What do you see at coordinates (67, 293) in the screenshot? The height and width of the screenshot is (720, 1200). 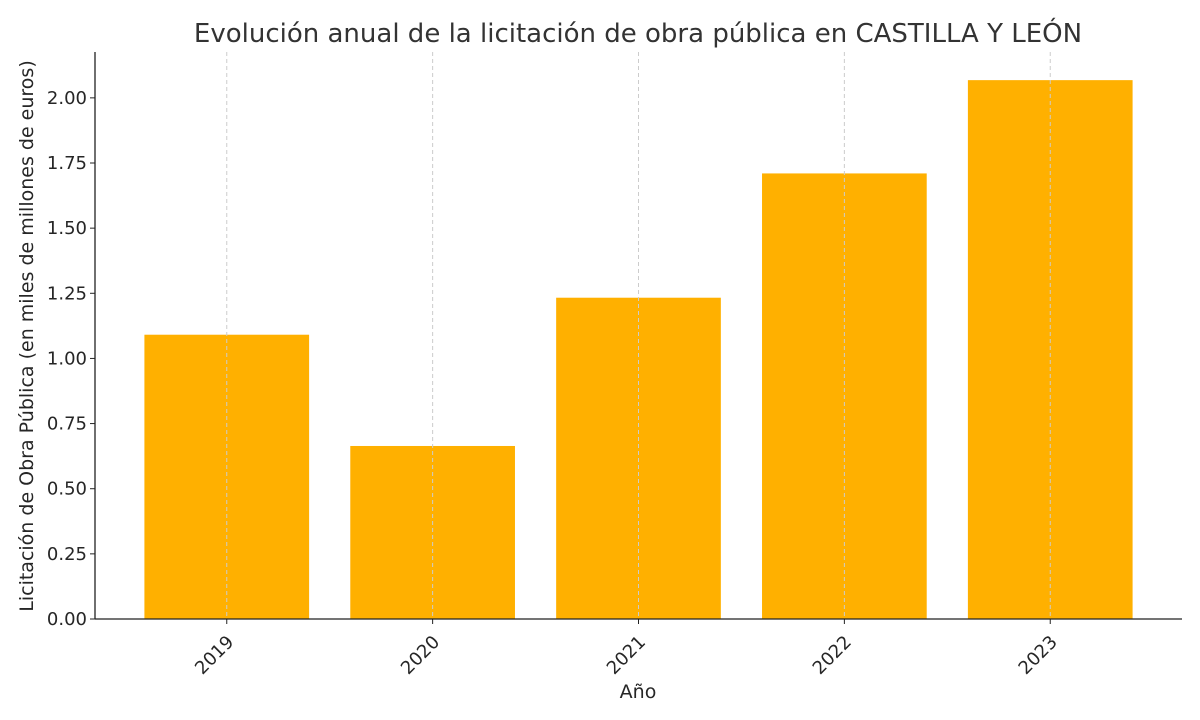 I see `y-tick-label: 1.25` at bounding box center [67, 293].